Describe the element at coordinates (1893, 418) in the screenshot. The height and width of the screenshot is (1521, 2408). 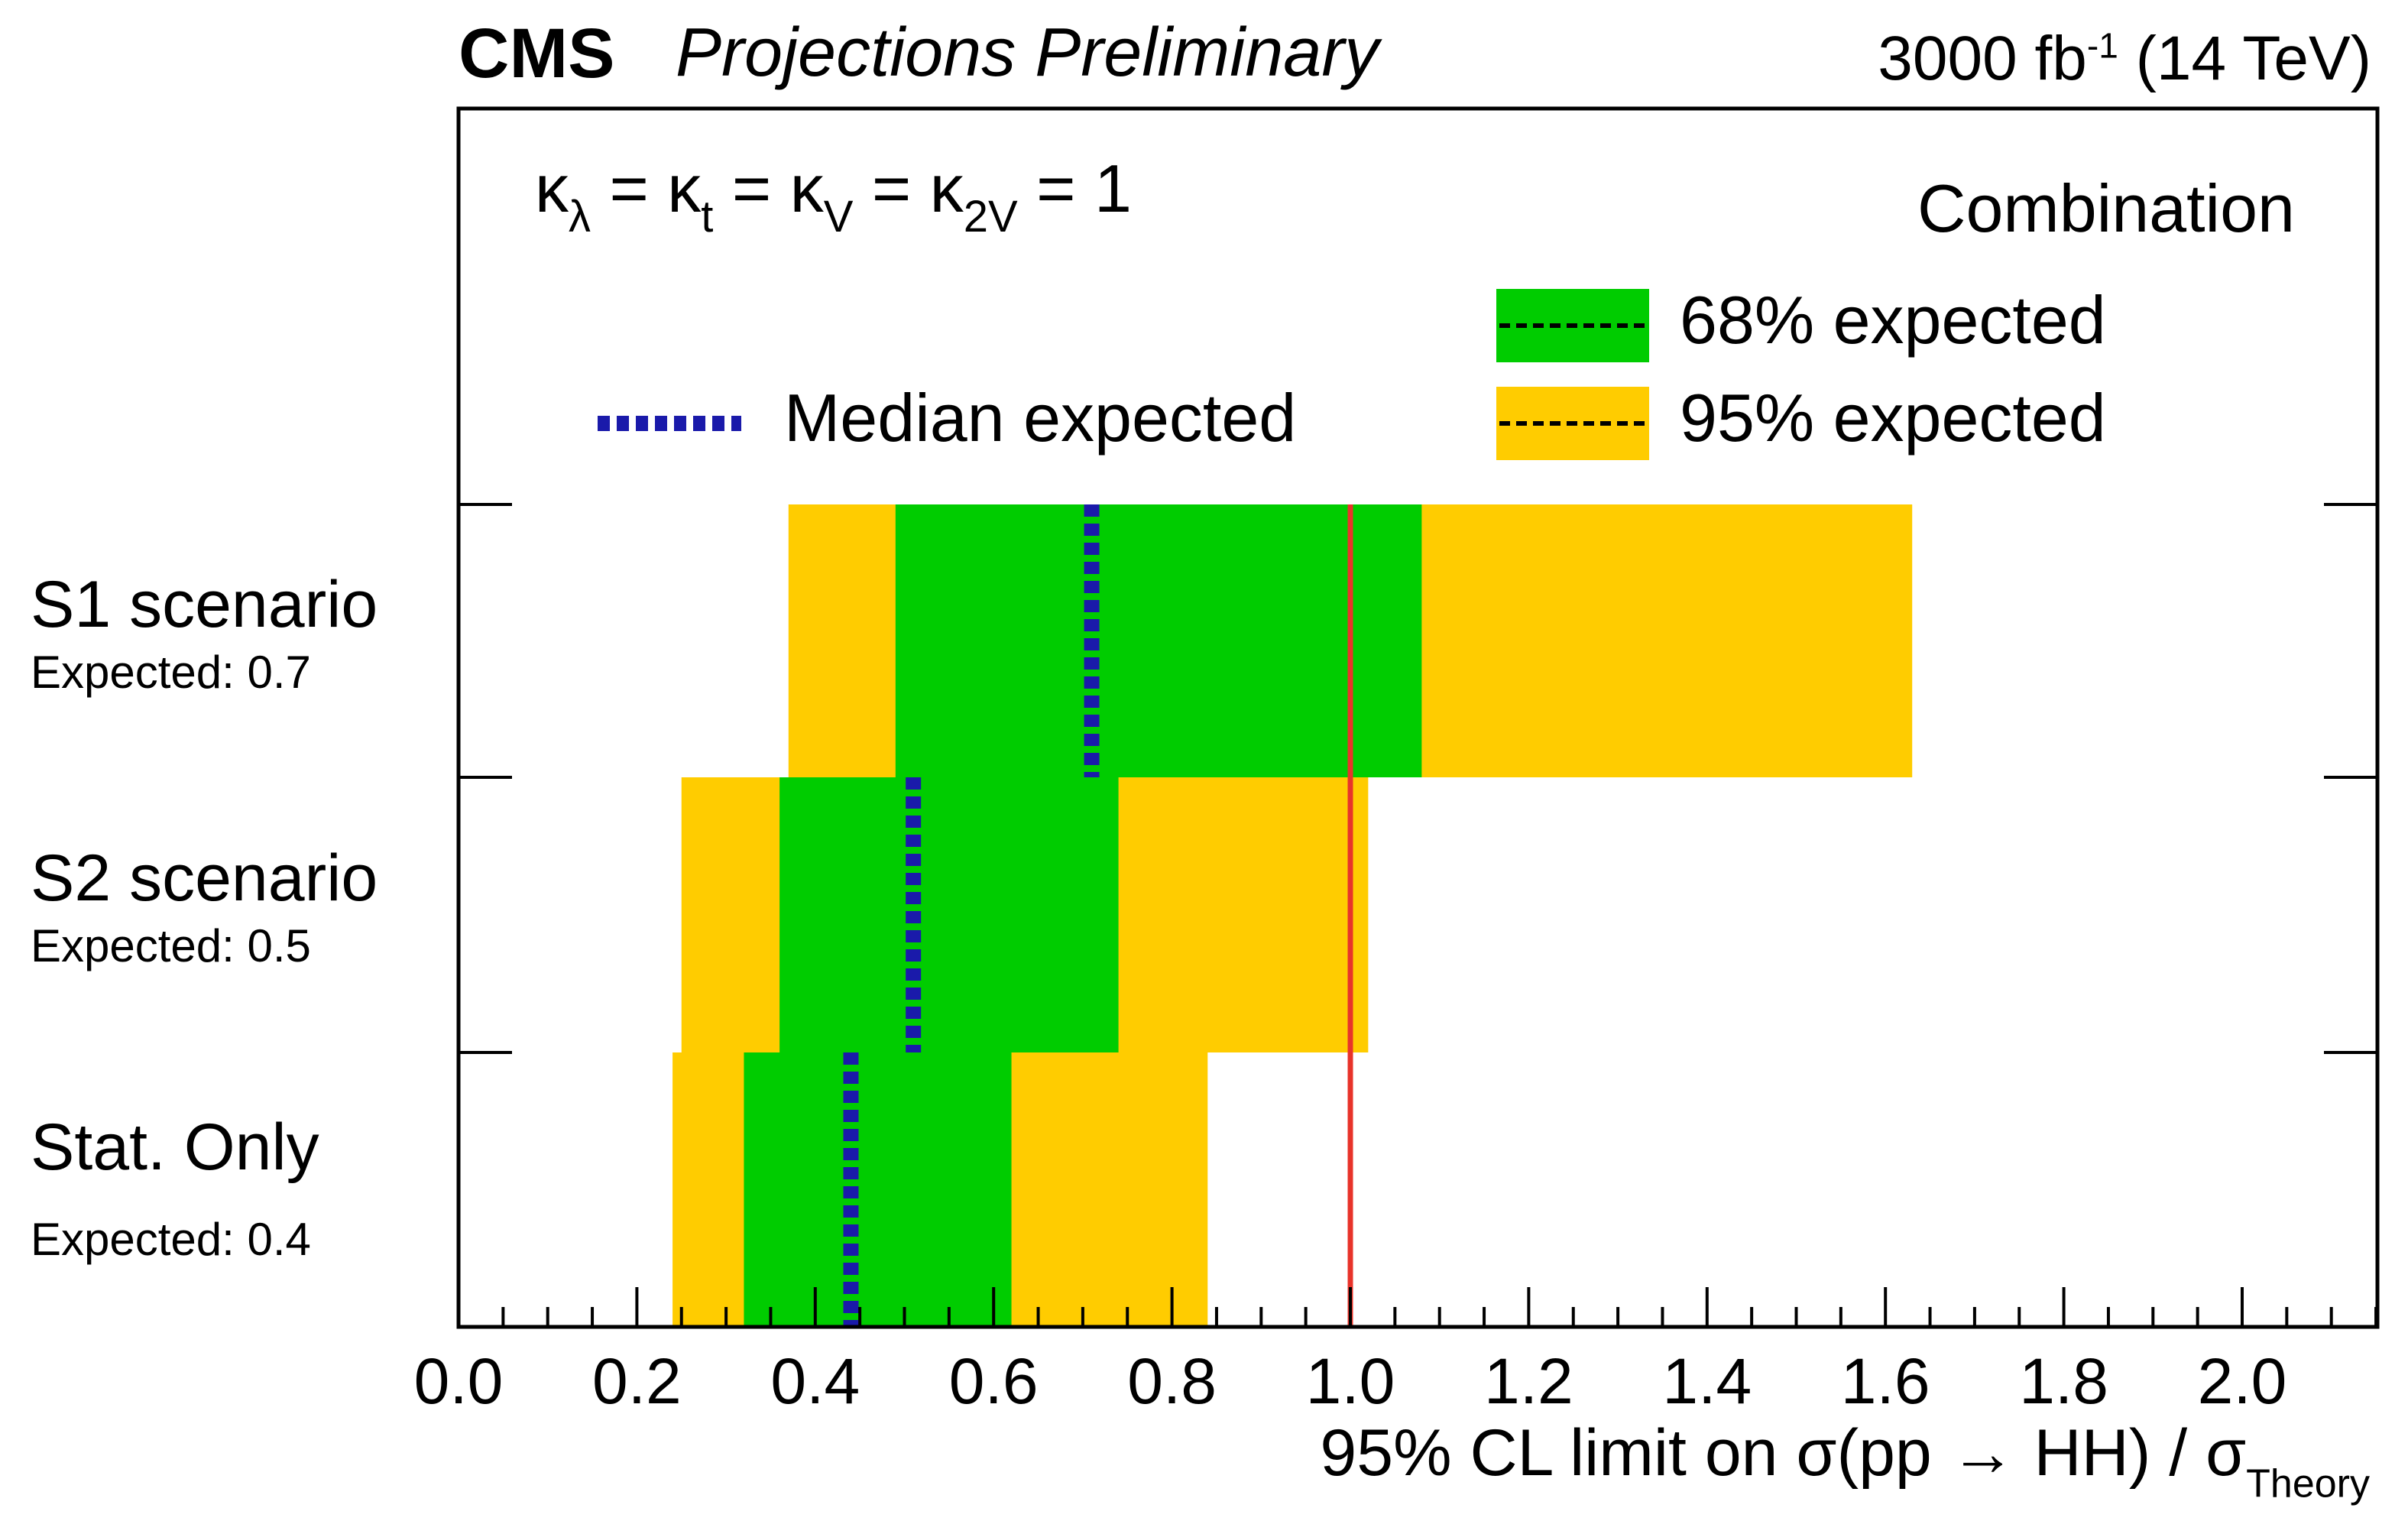
I see `legend-label-95: 95% expected` at that location.